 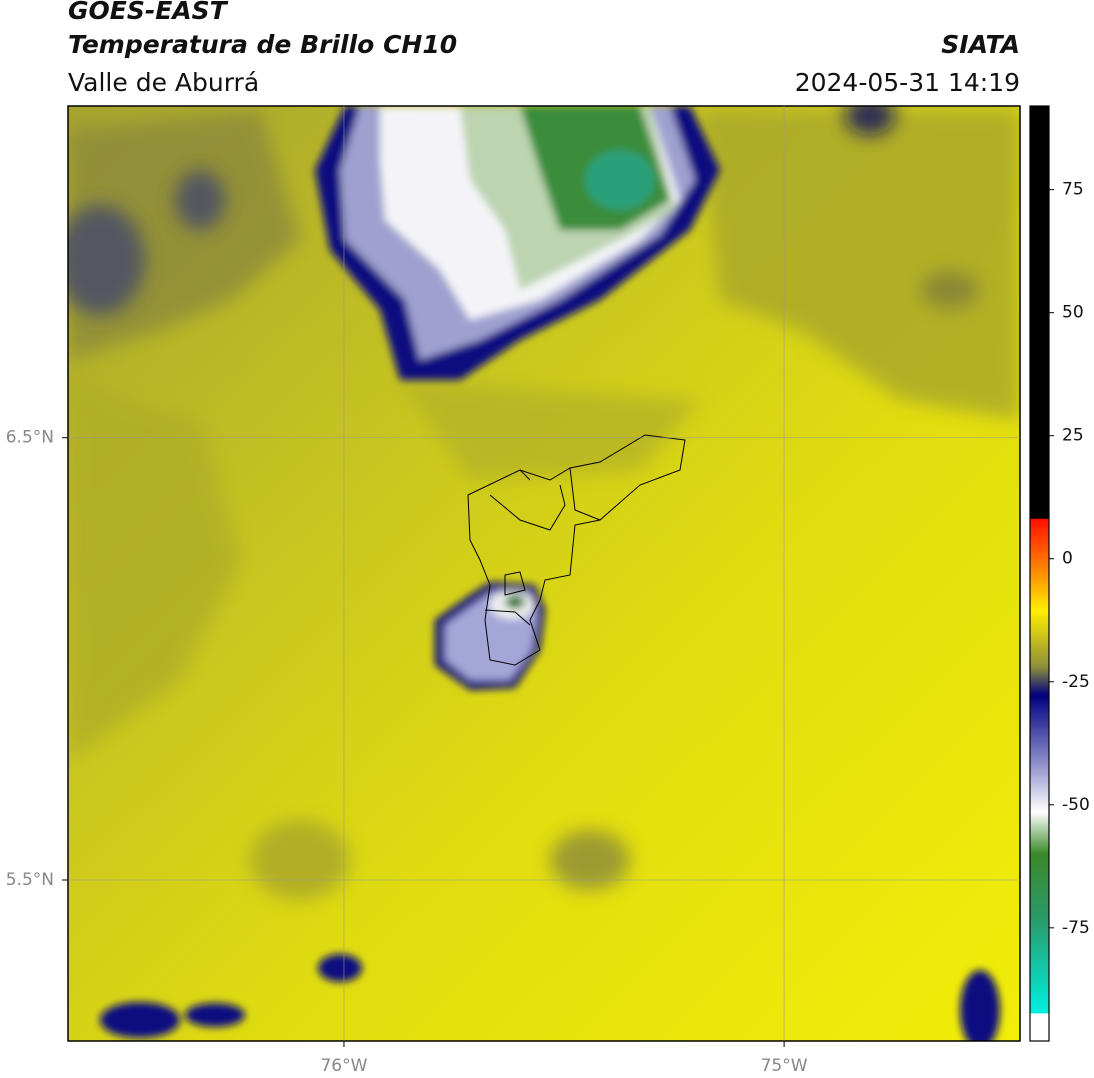 I want to click on colorbar-tick-label: 75, so click(x=1073, y=190).